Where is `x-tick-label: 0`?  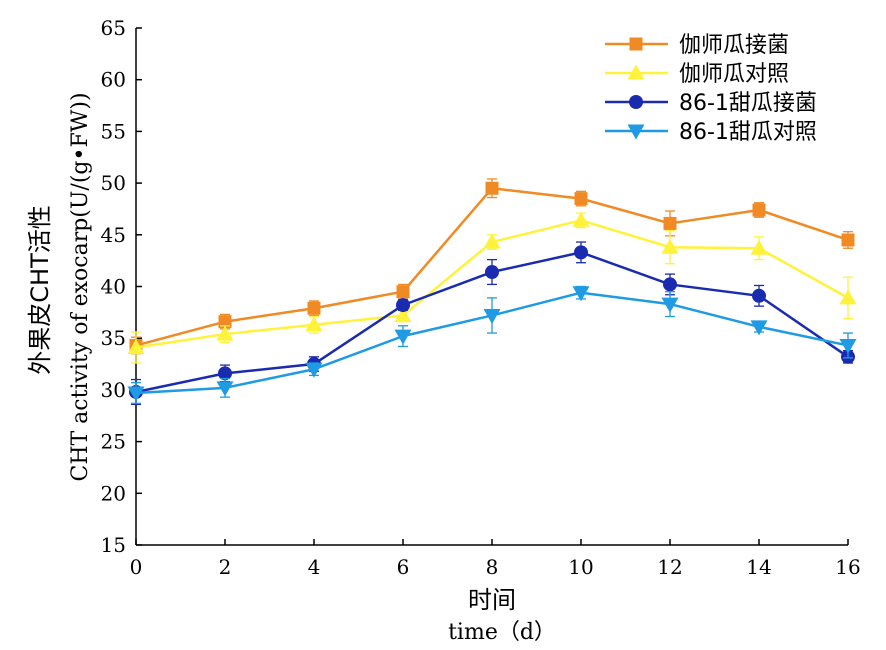
x-tick-label: 0 is located at coordinates (136, 567).